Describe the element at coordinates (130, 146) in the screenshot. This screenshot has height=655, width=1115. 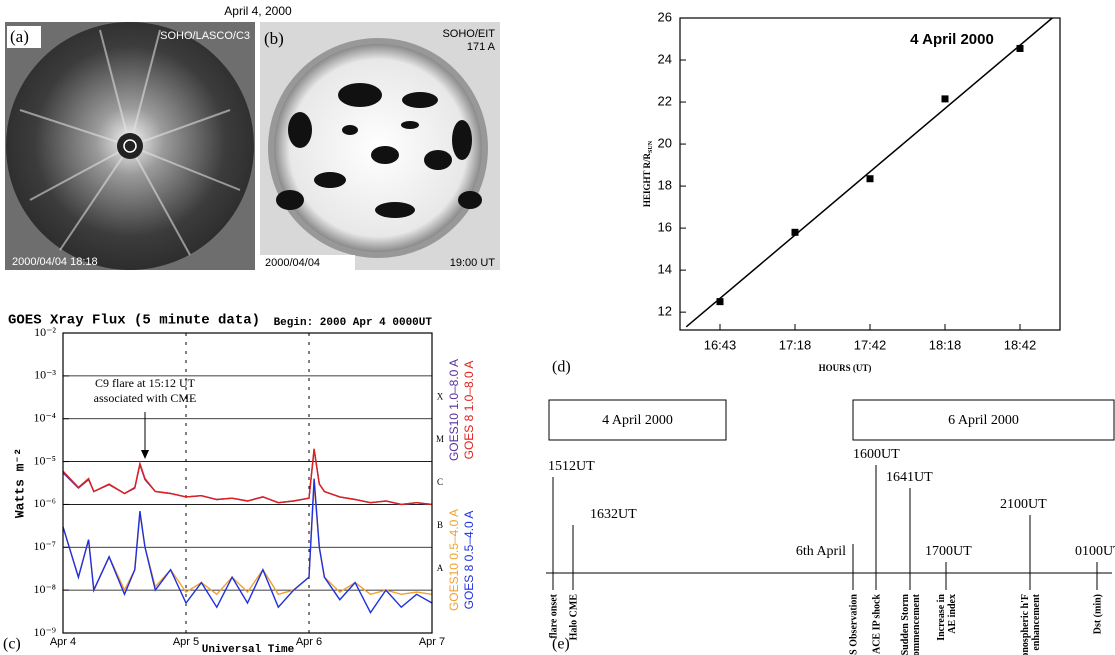
I see `lasco-image` at that location.